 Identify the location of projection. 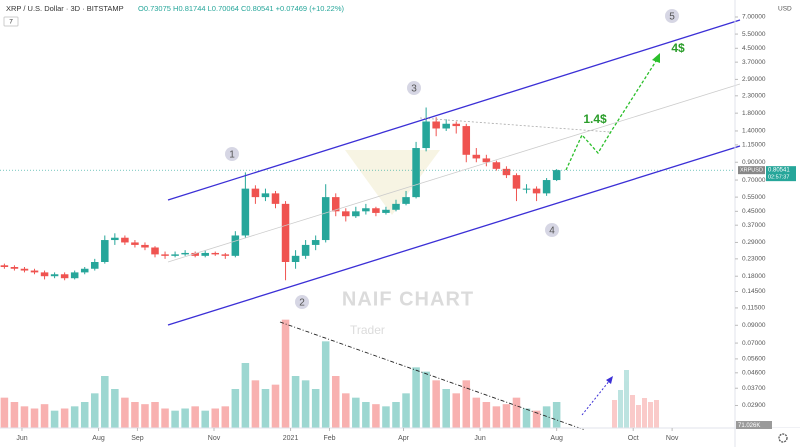
(612, 114).